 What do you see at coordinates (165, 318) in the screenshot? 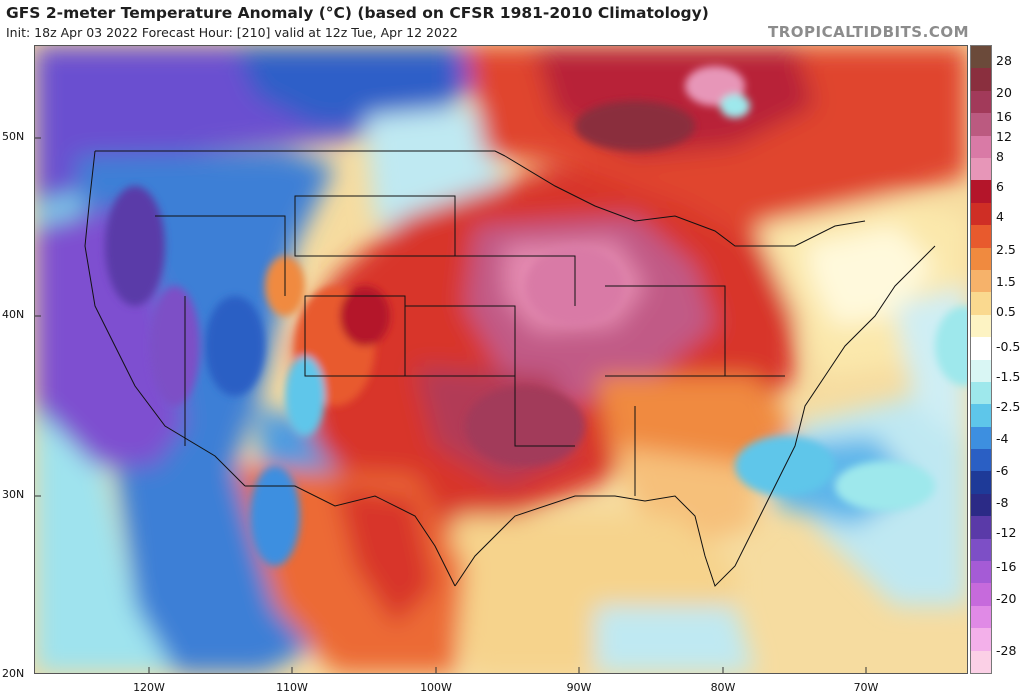
I see `west-coast` at bounding box center [165, 318].